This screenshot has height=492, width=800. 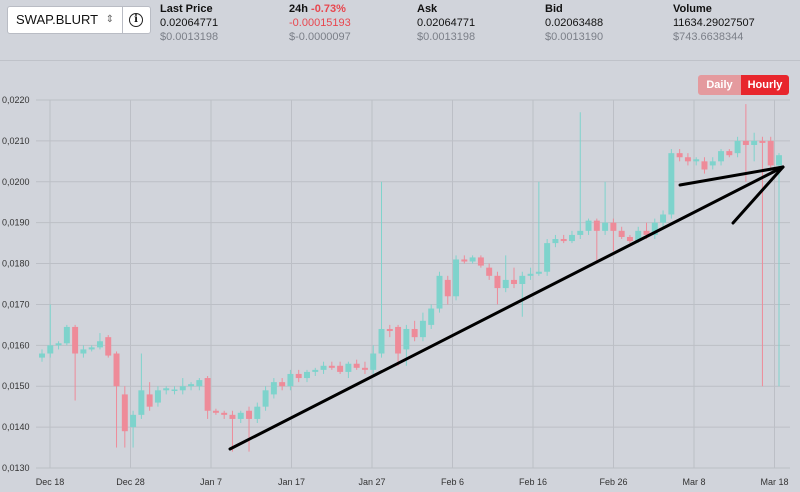 What do you see at coordinates (57, 19) in the screenshot?
I see `pair-selector-value: SWAP.BLURT` at bounding box center [57, 19].